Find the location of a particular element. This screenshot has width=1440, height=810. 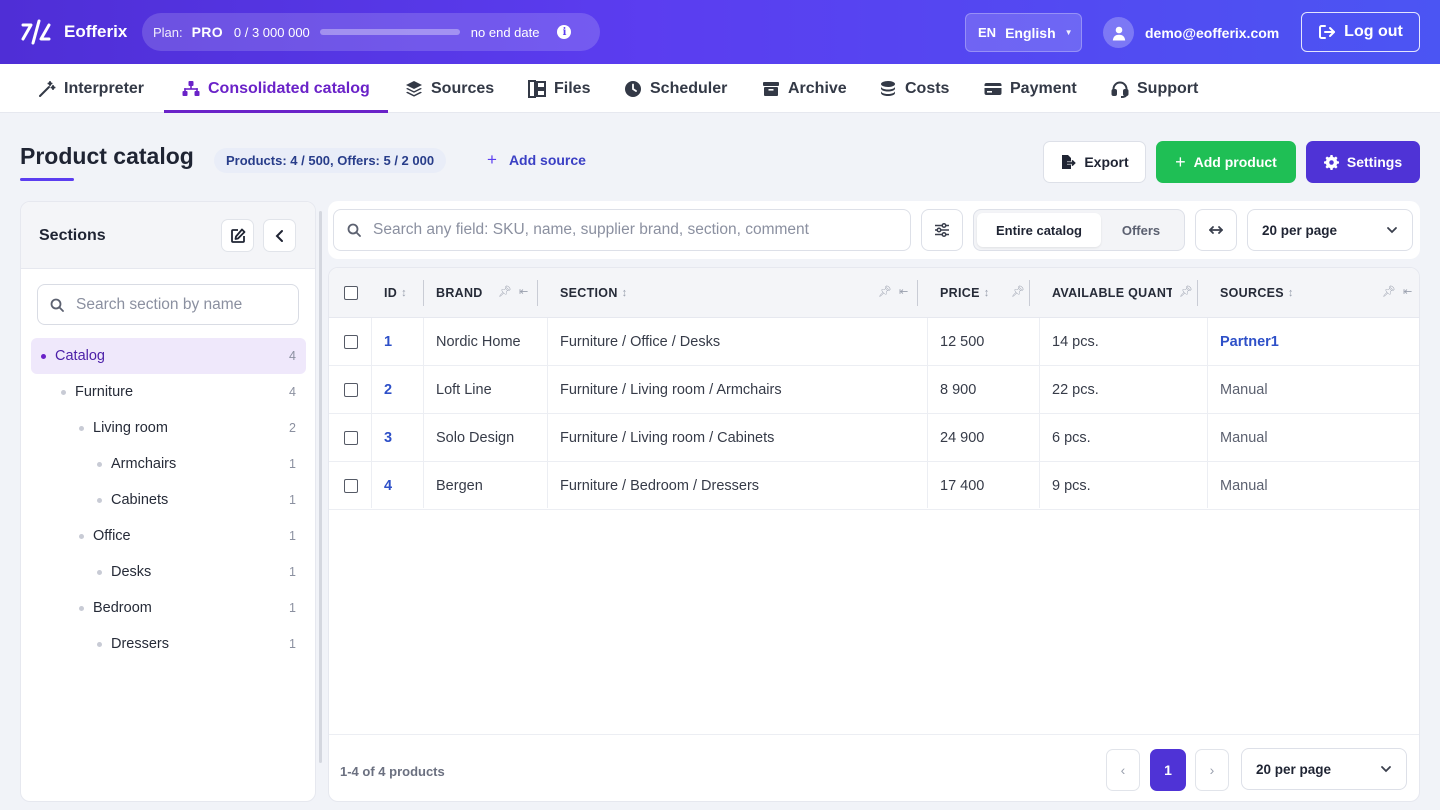

column-header-sources: SOURCES ↕ is located at coordinates (1257, 293).